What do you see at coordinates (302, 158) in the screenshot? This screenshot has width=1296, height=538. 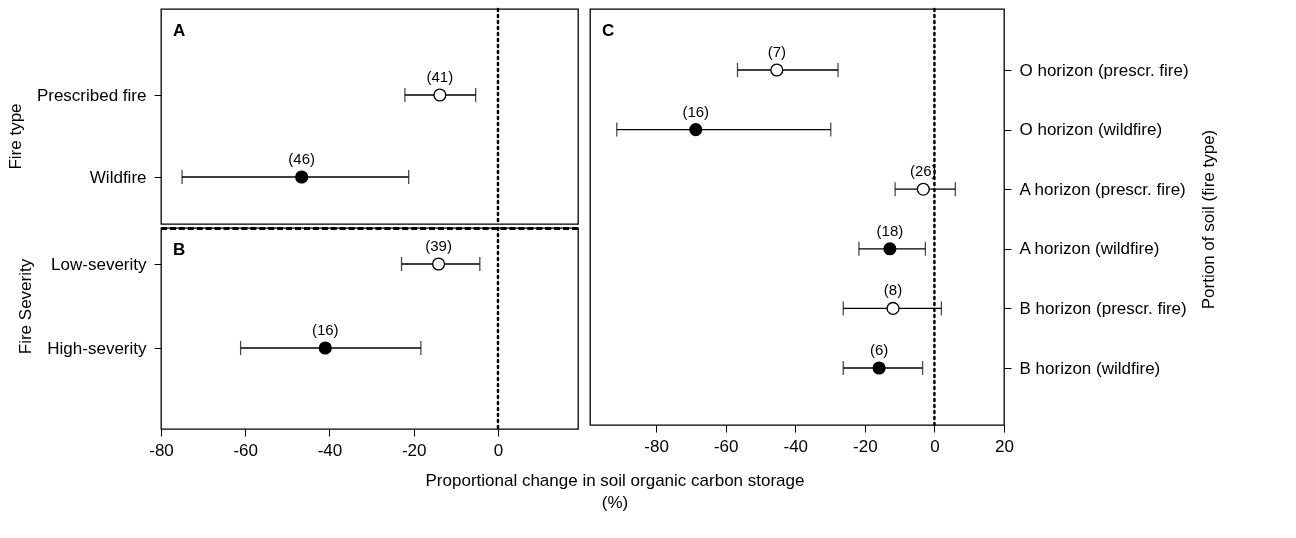 I see `annotation: (46)` at bounding box center [302, 158].